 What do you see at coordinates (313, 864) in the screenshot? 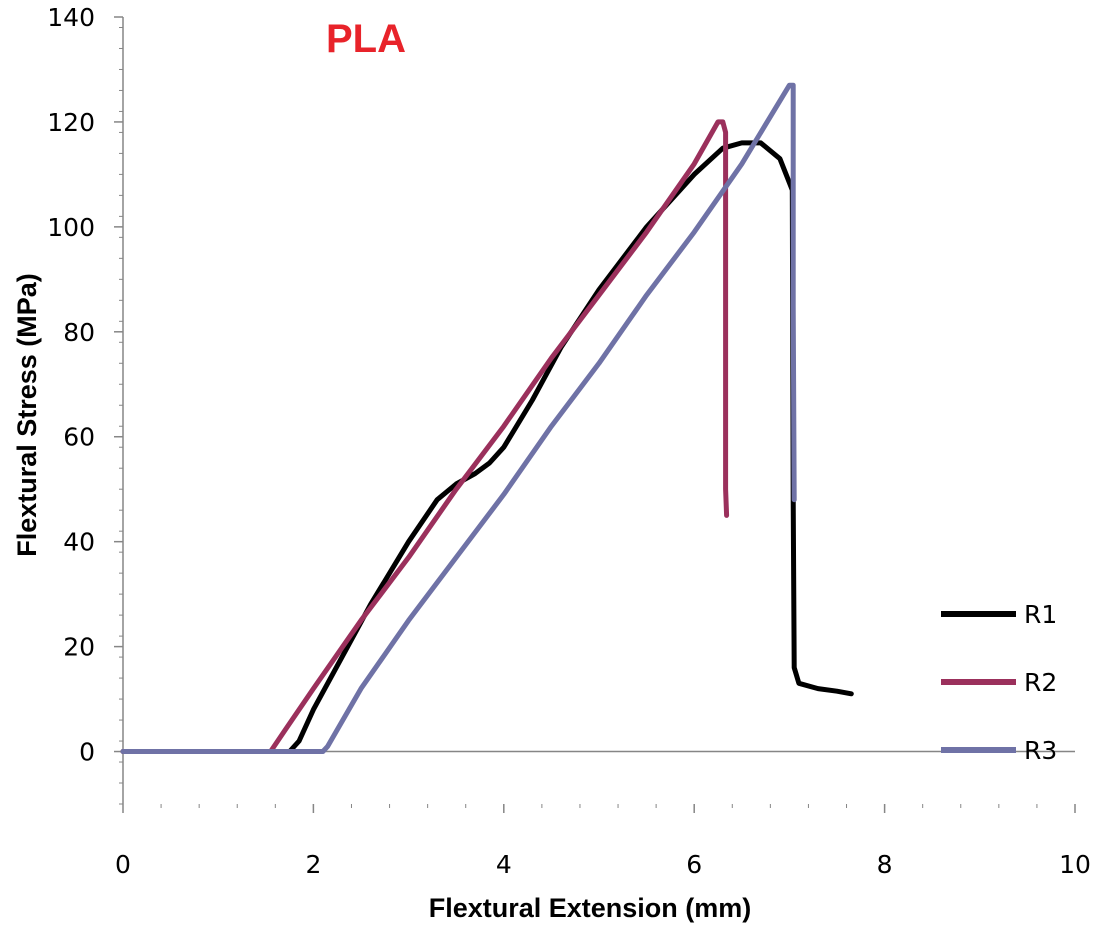
I see `x-tick-label: 2` at bounding box center [313, 864].